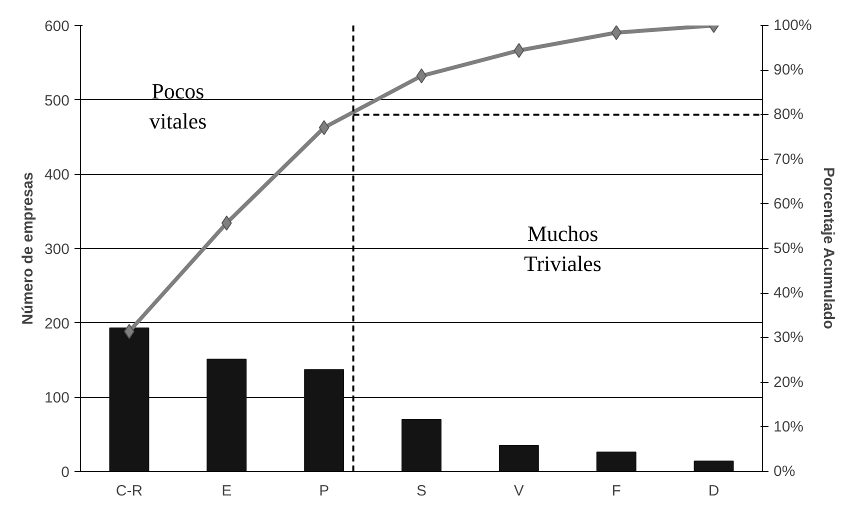  Describe the element at coordinates (519, 491) in the screenshot. I see `x-tick-label: V` at that location.